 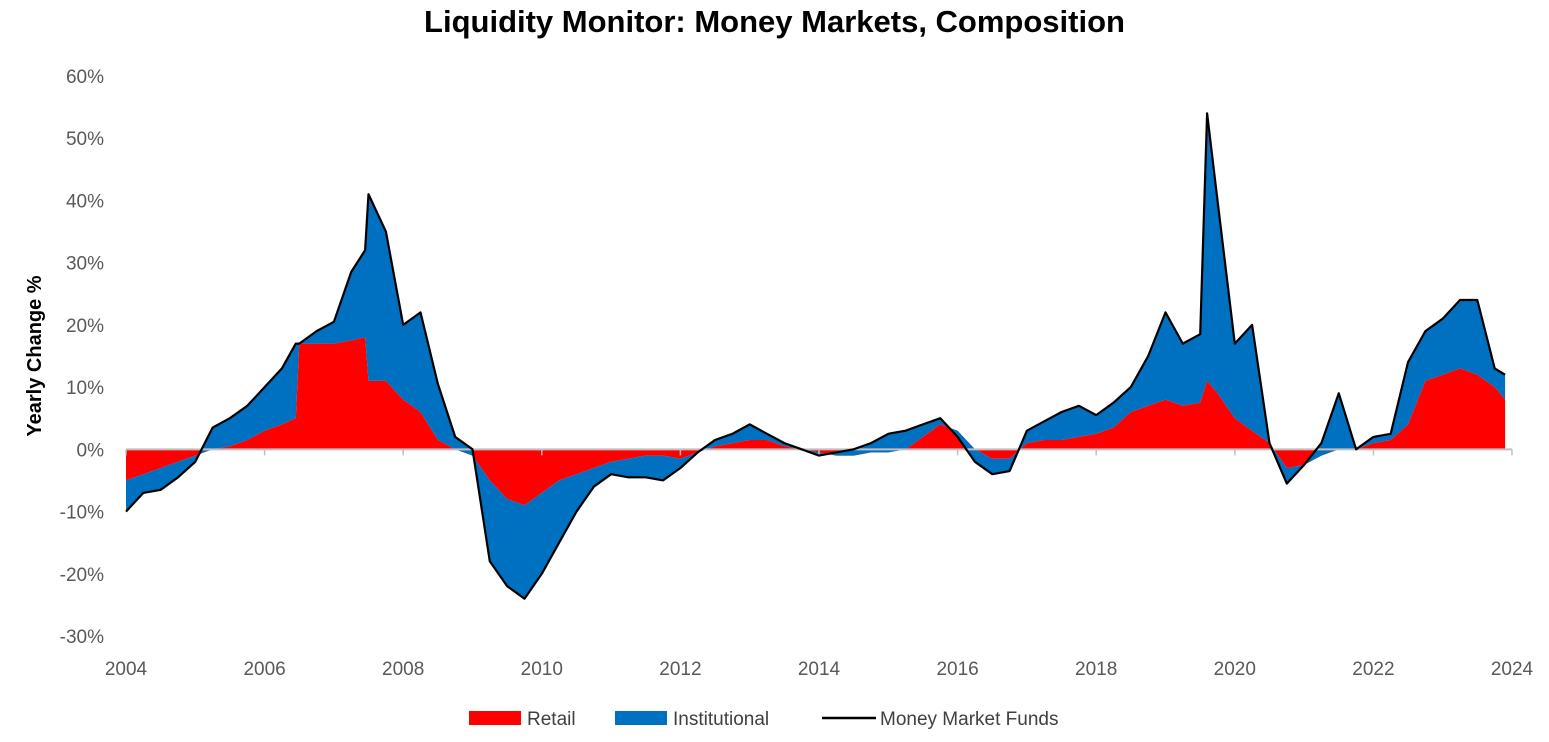 I want to click on y-tick-label: 0%, so click(x=91, y=450).